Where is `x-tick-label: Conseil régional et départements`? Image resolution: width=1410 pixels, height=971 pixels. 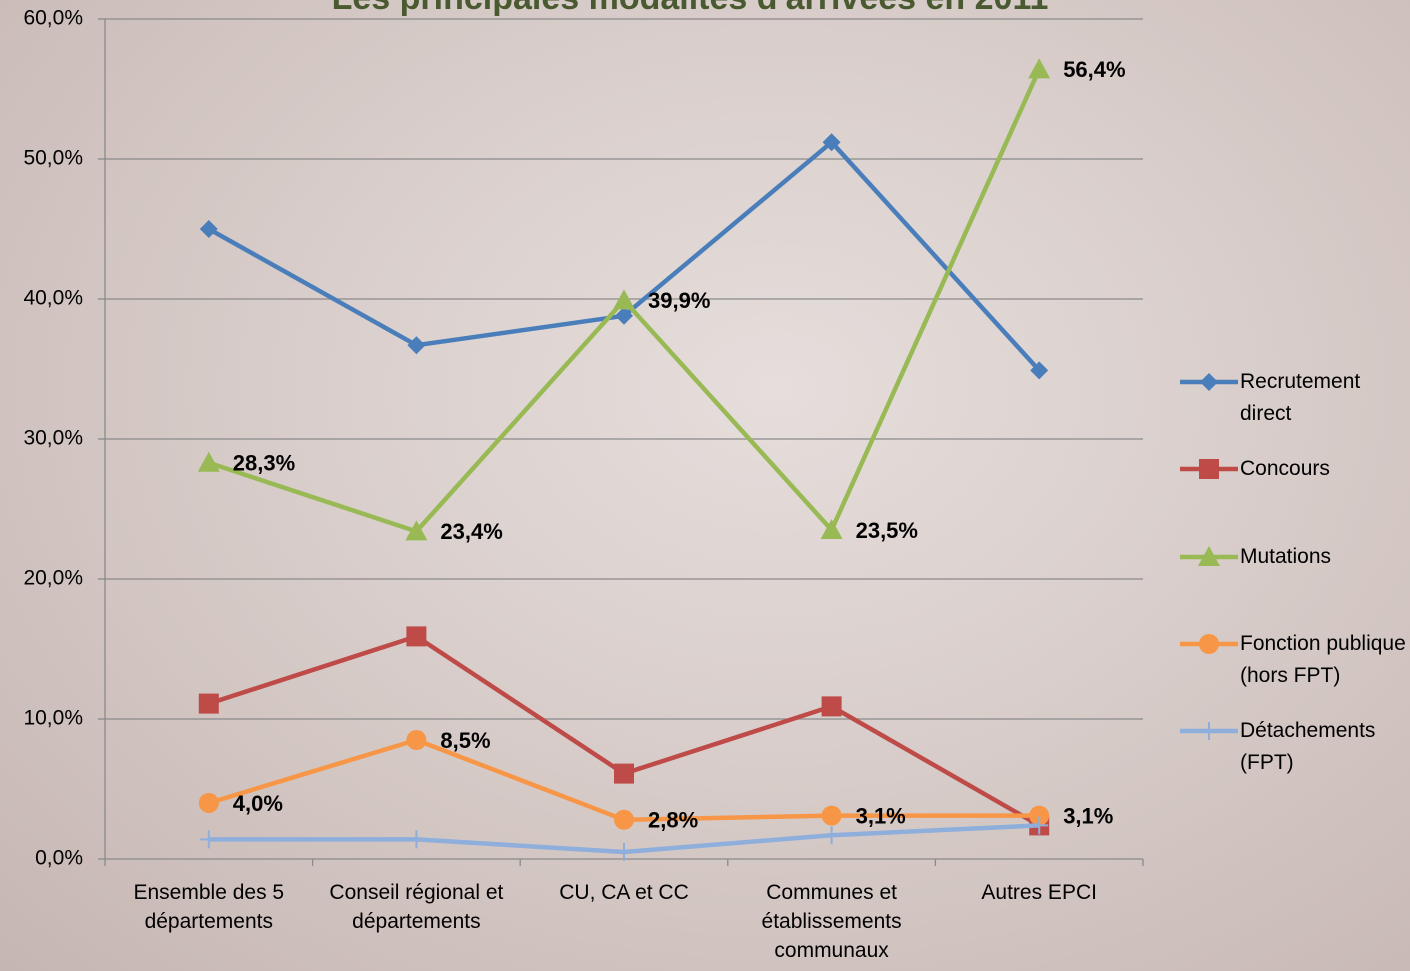
x-tick-label: Conseil régional et départements is located at coordinates (416, 907).